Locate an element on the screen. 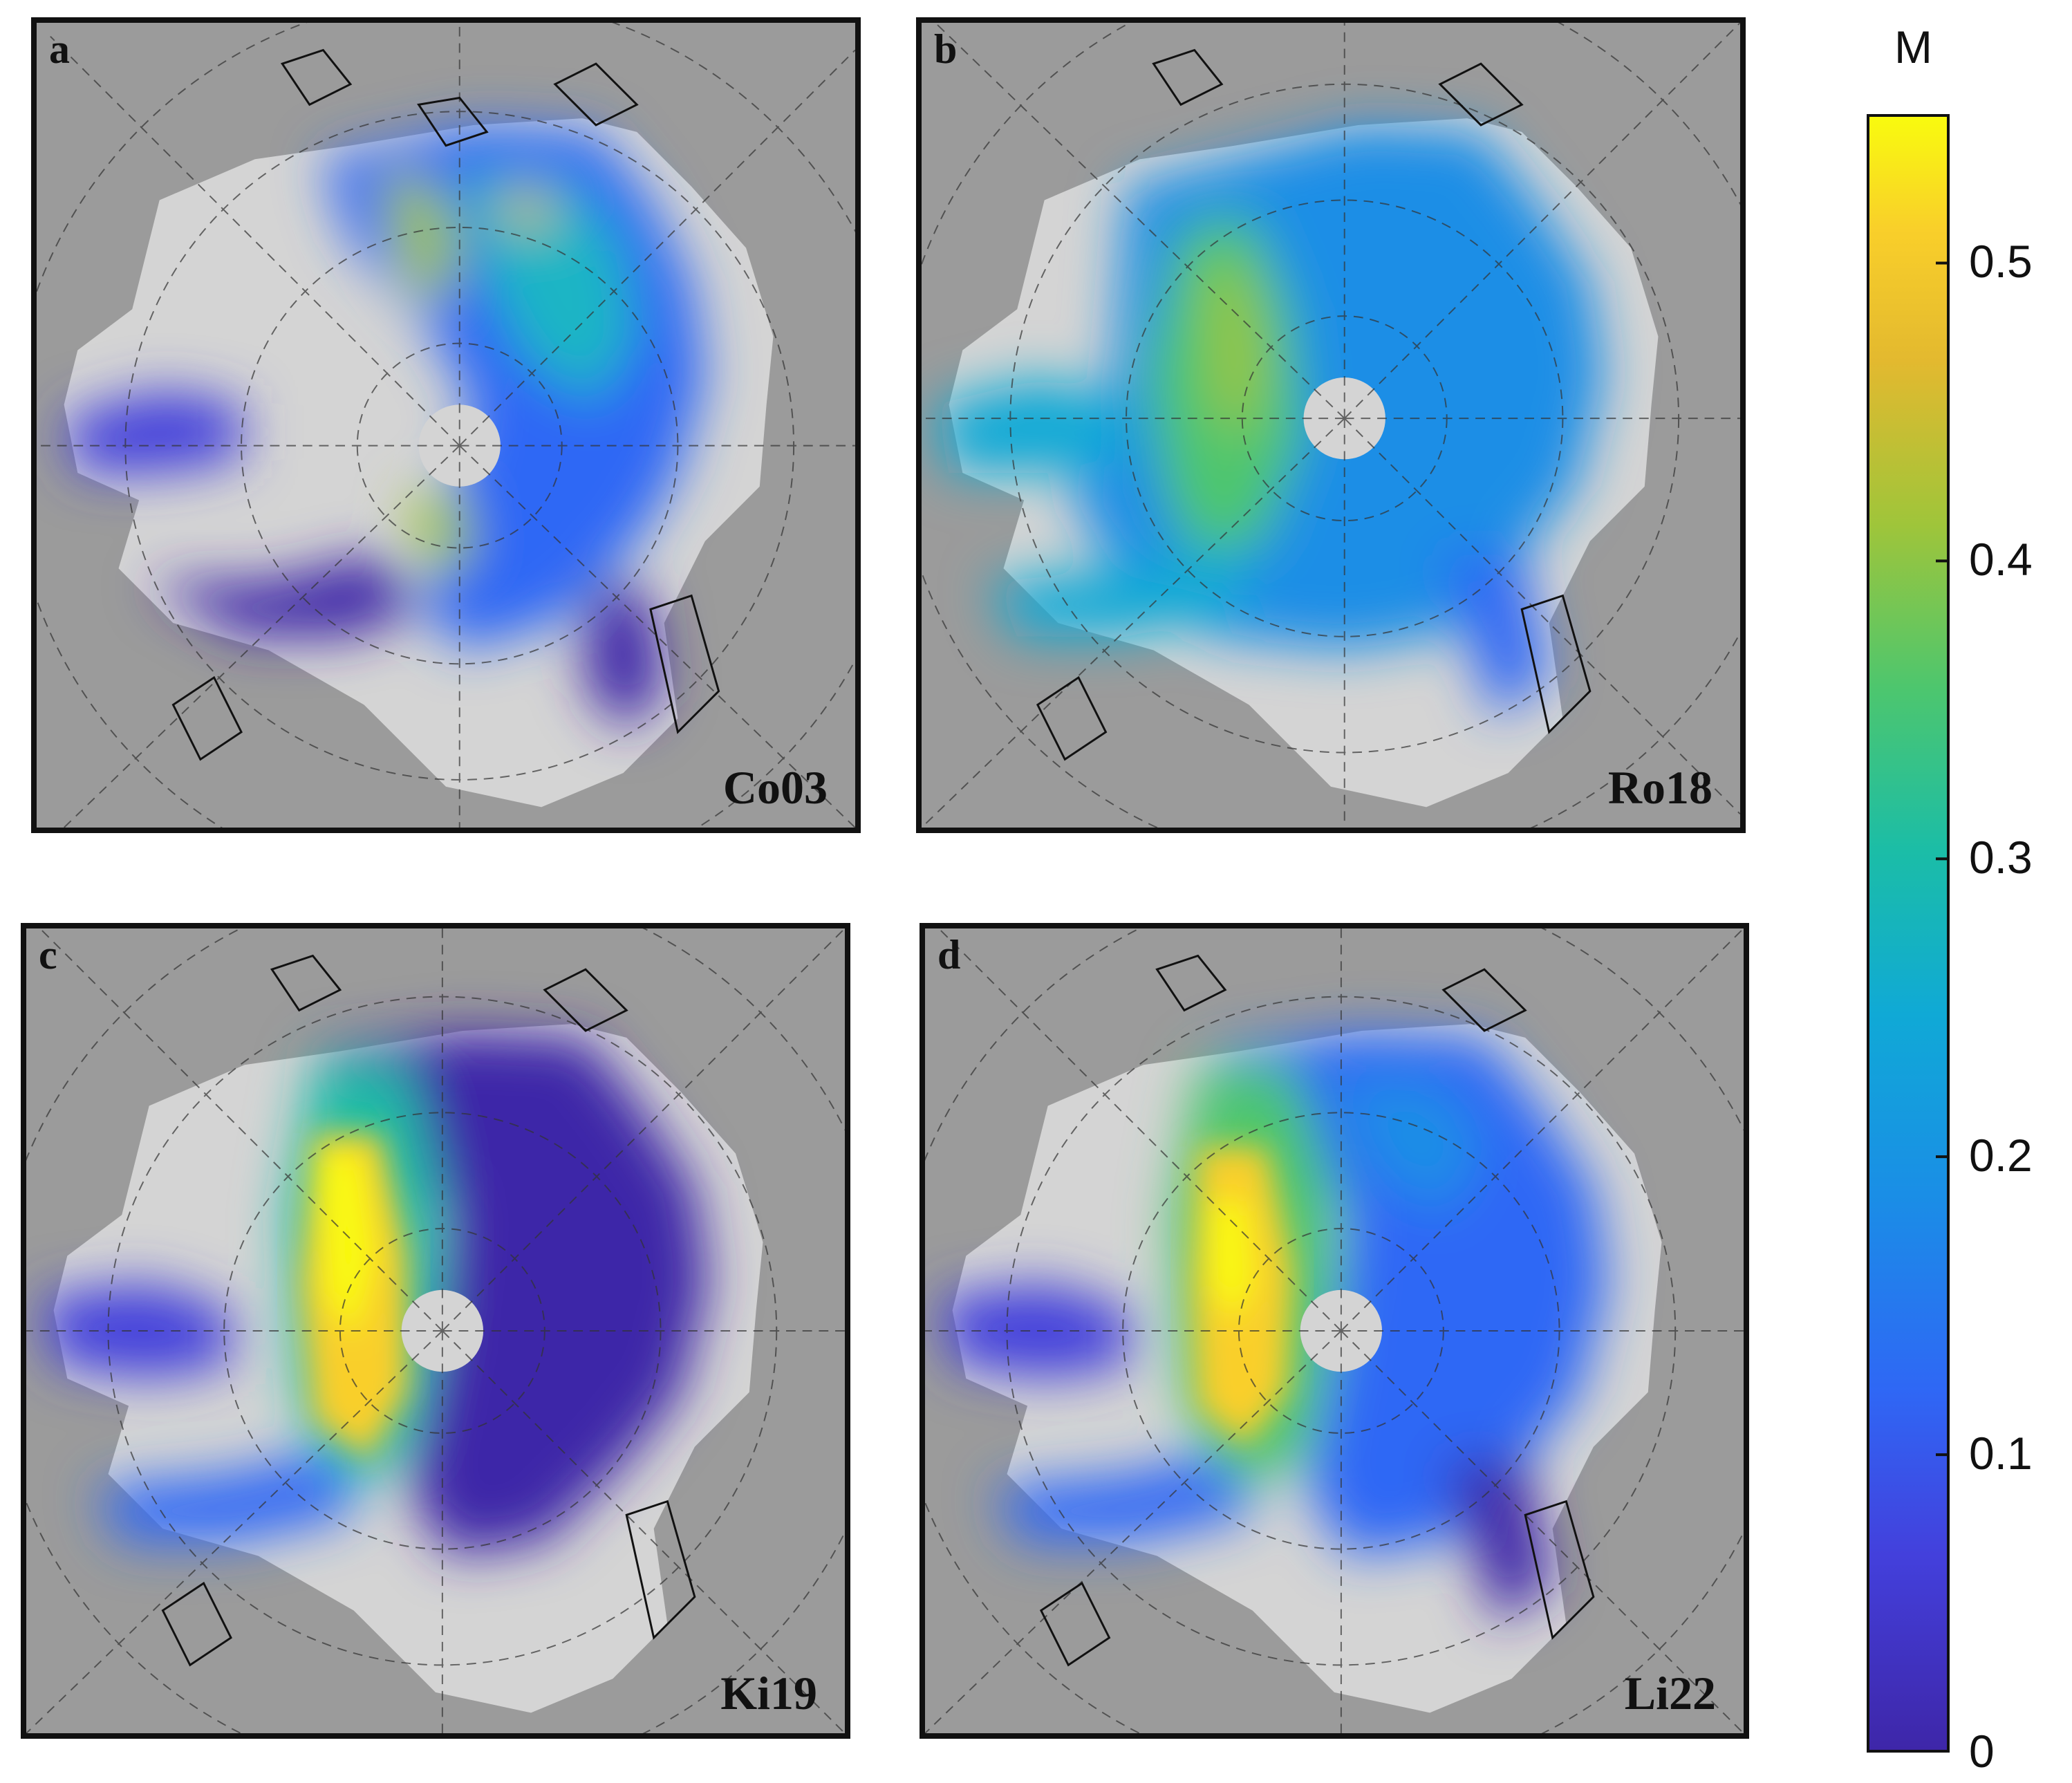 This screenshot has width=2072, height=1783. panel-model-label: Co03 is located at coordinates (775, 788).